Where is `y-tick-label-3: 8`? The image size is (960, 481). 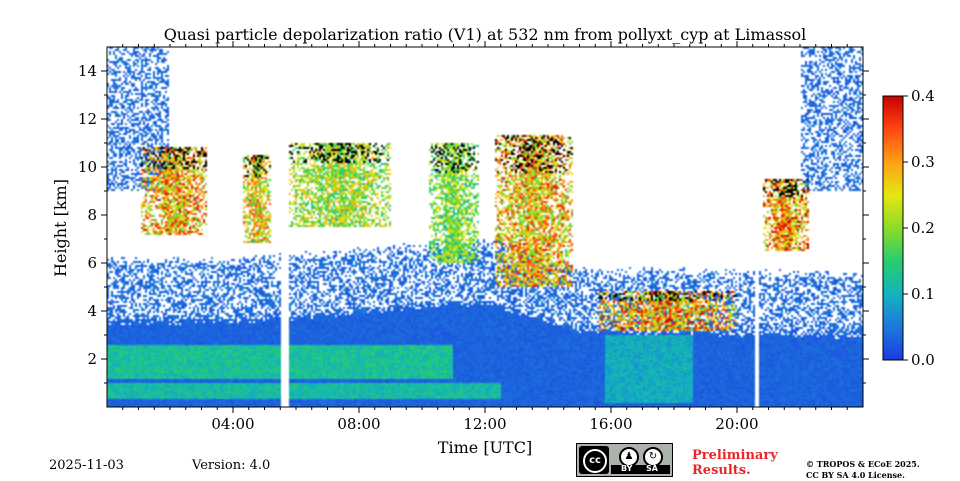
y-tick-label-3: 8 is located at coordinates (92, 215).